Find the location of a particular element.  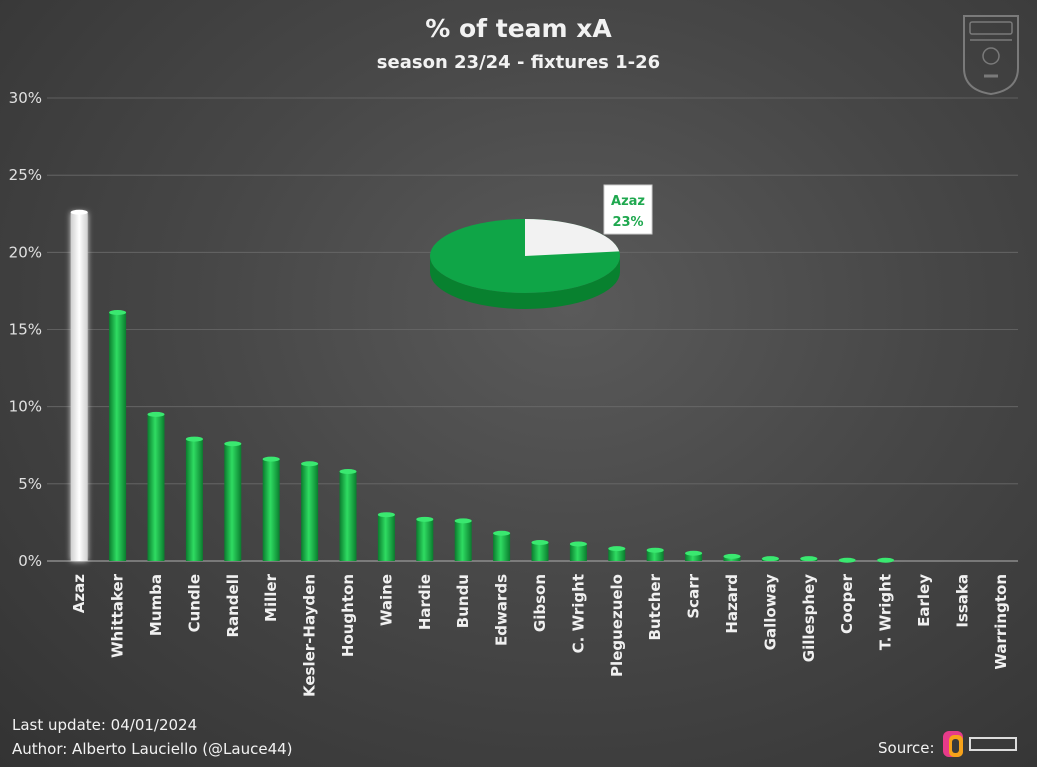

opta-logo is located at coordinates (980, 744).